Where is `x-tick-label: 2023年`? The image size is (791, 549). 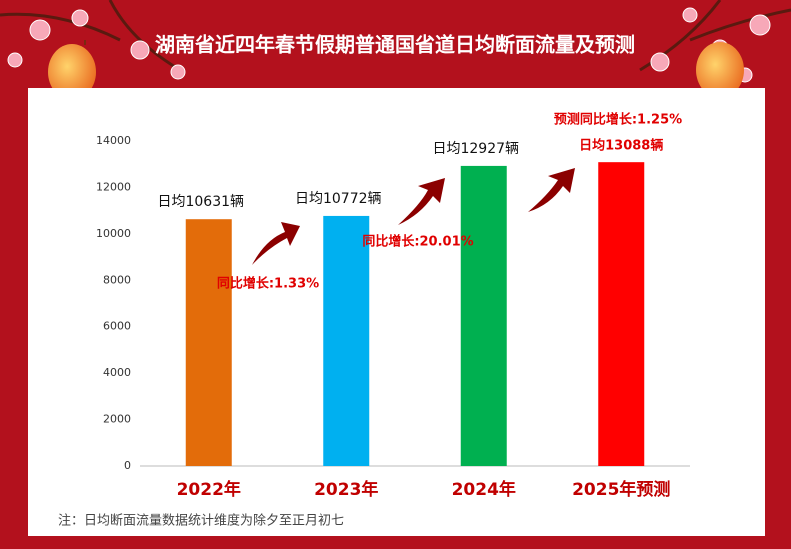
x-tick-label: 2023年 is located at coordinates (346, 489).